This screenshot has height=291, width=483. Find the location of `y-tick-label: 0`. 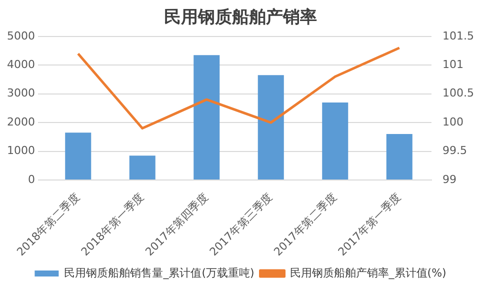

y-tick-label: 0 is located at coordinates (31, 179).